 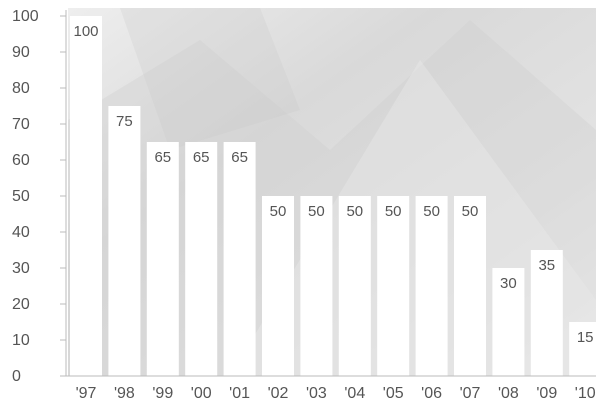 I want to click on x-tick-label: '00, so click(x=201, y=393).